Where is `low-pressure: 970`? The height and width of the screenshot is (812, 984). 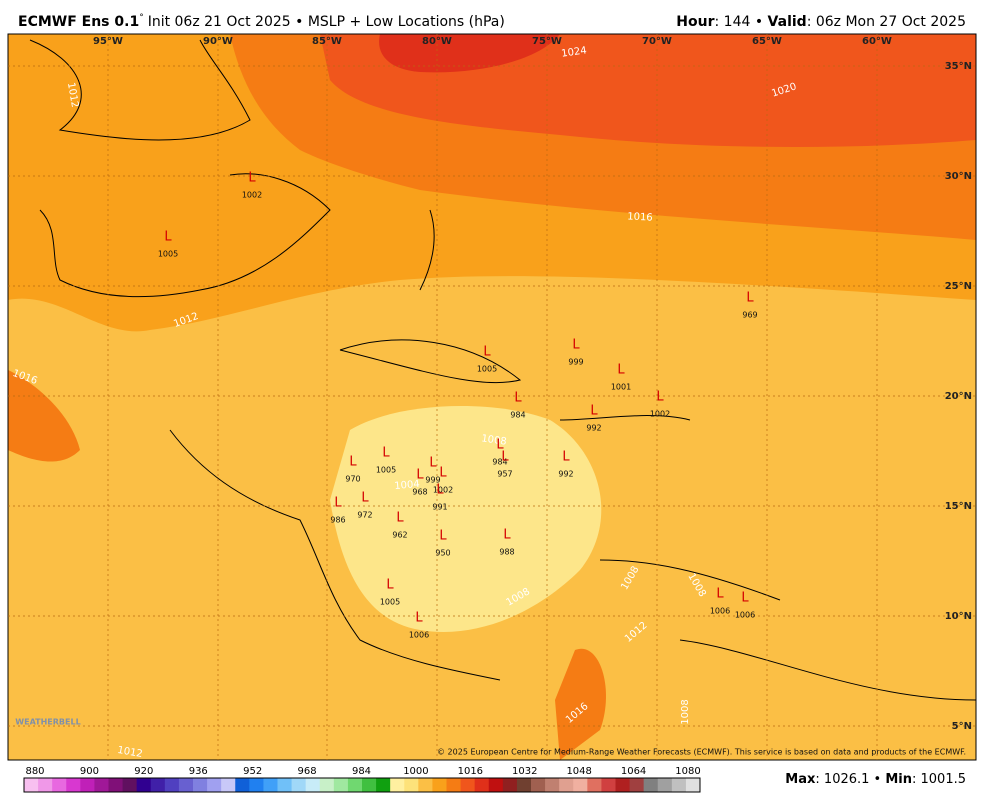 low-pressure: 970 is located at coordinates (352, 479).